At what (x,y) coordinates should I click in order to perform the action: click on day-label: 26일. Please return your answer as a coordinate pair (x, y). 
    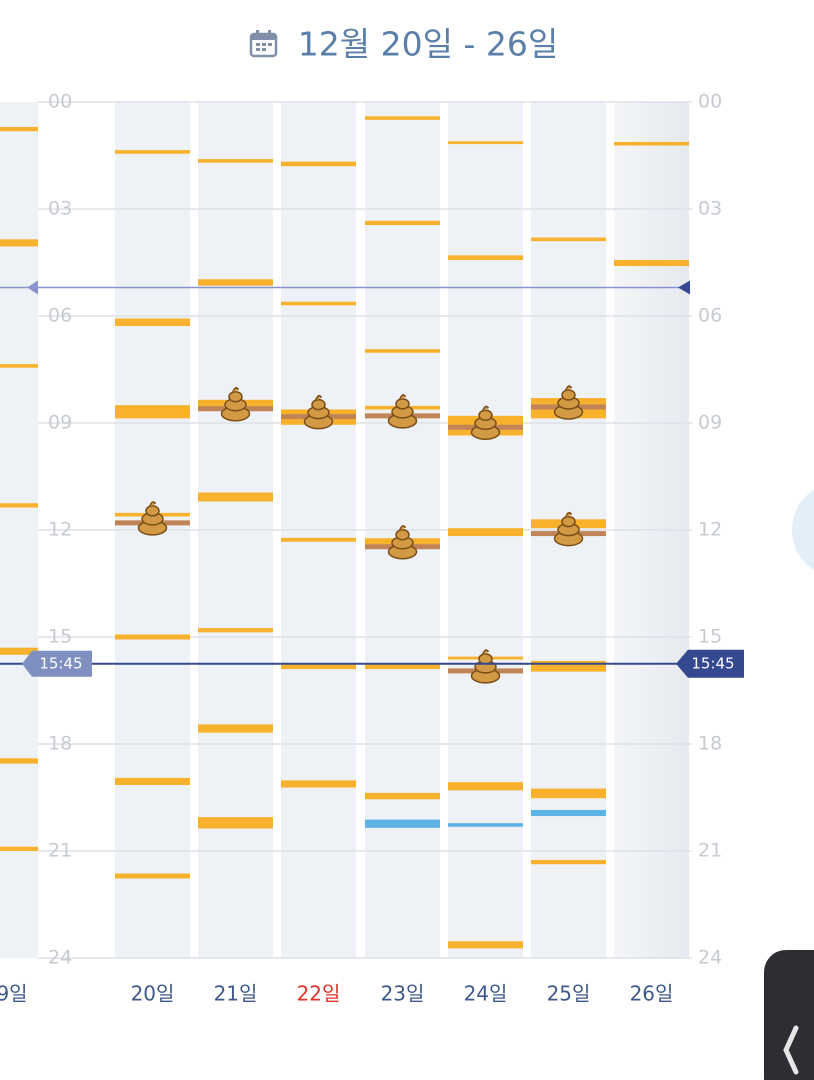
    Looking at the image, I should click on (652, 994).